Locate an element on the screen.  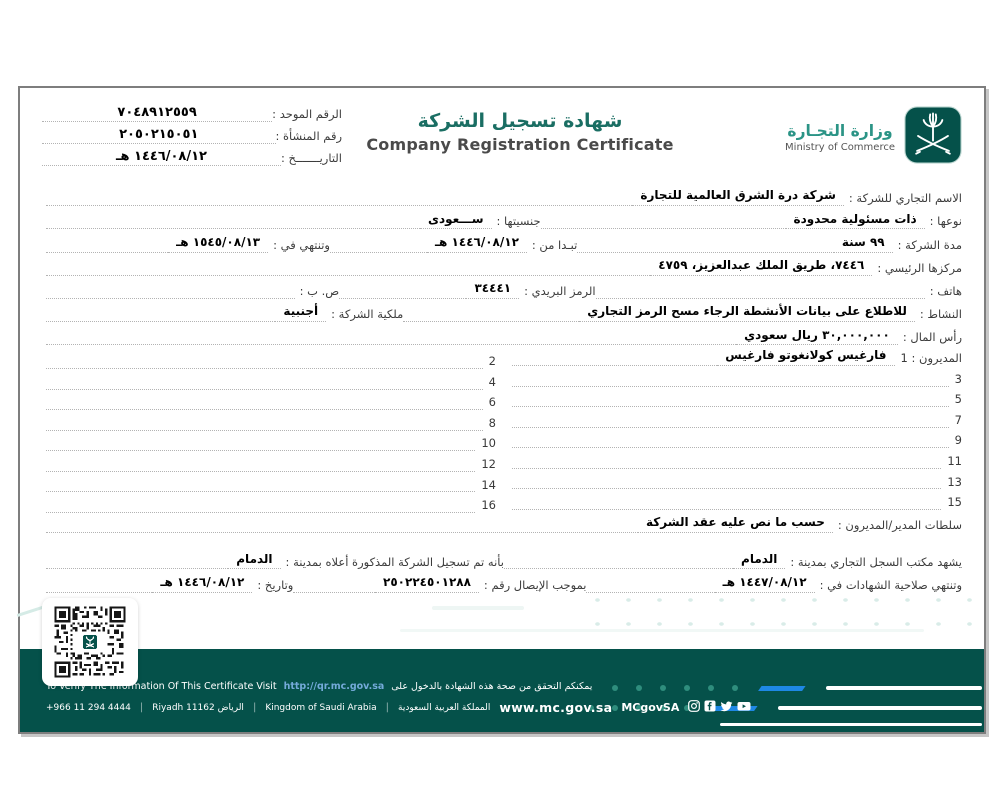
postal-code-label: الرمز البريدي : is located at coordinates (560, 291).